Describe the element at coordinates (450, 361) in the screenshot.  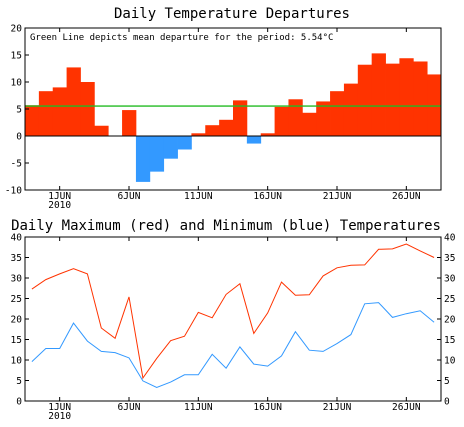
I see `y-tick-label-right: 10` at that location.